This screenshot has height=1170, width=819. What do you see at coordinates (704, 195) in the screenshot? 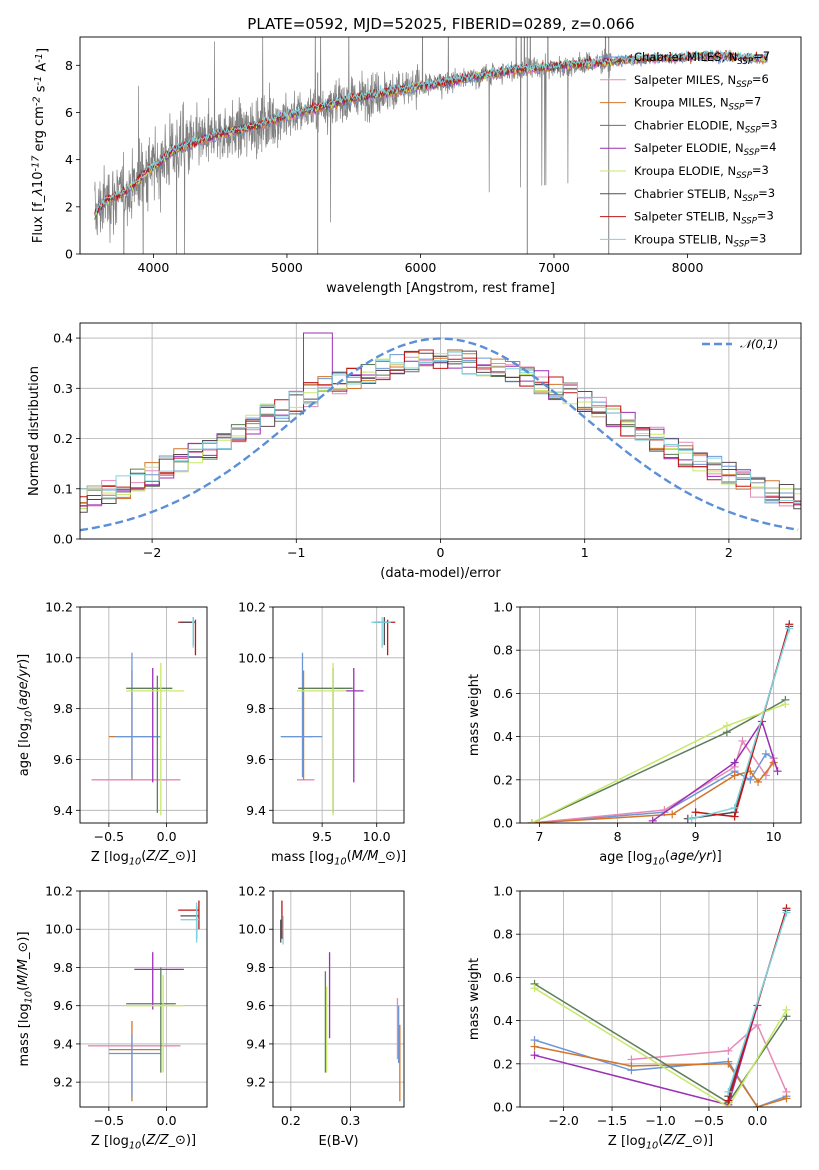
I see `legend-label: Chabrier STELIB, NSSP=3` at bounding box center [704, 195].